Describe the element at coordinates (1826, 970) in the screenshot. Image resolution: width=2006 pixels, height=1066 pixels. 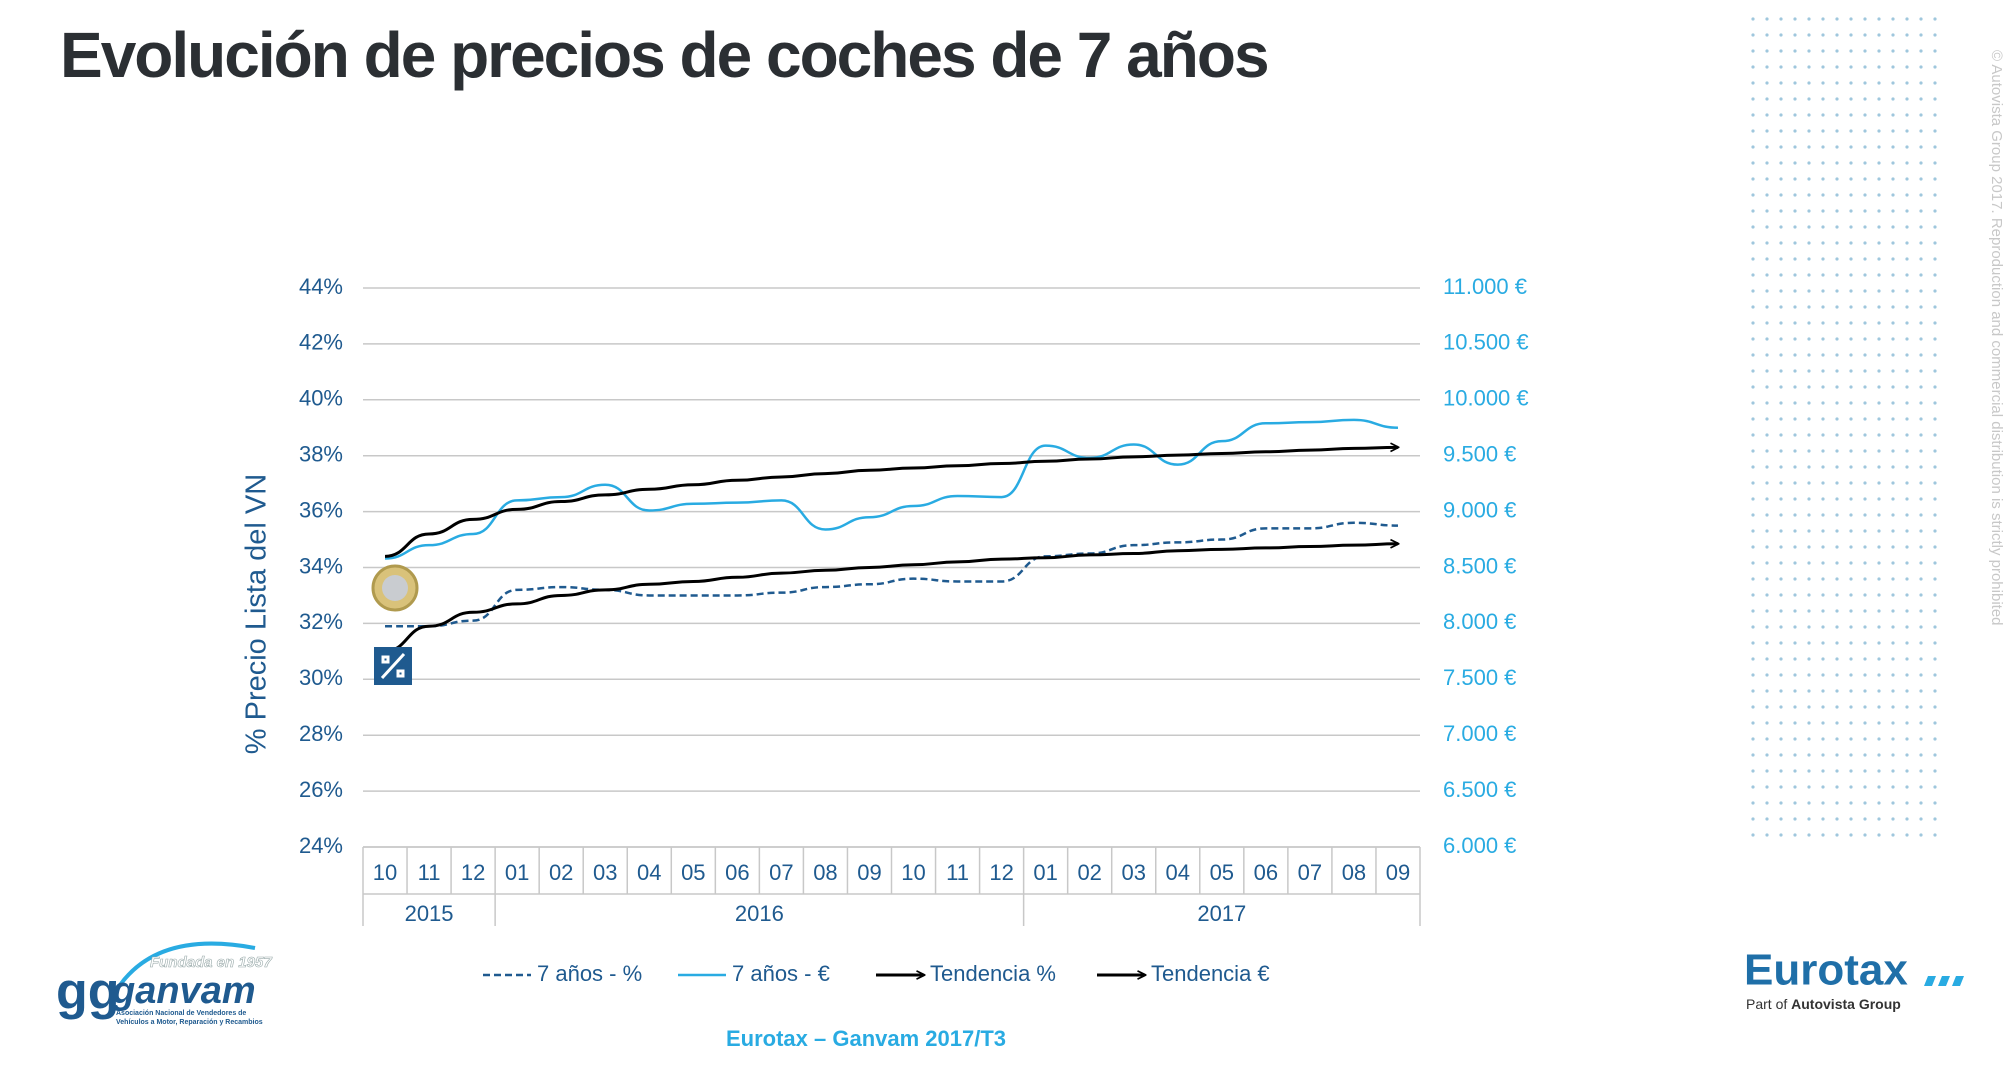
I see `eurotax-name: Eurotax` at that location.